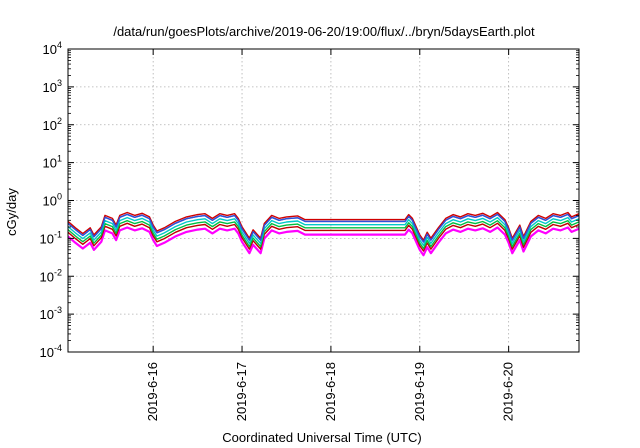  Describe the element at coordinates (58, 348) in the screenshot. I see `y-tick-exponent: -4` at that location.